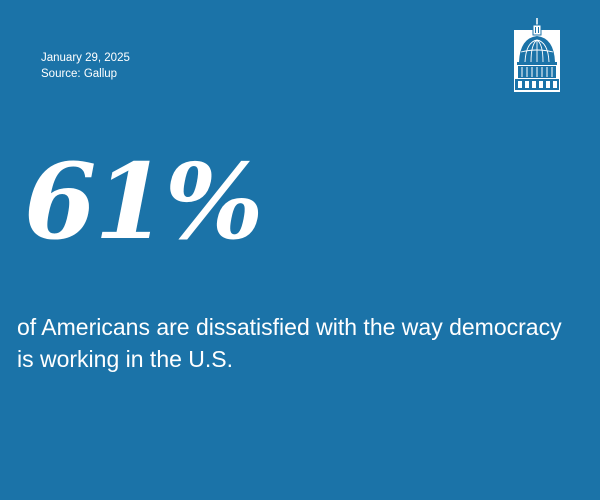 The width and height of the screenshot is (600, 500). I want to click on date-text: January 29, 2025, so click(85, 58).